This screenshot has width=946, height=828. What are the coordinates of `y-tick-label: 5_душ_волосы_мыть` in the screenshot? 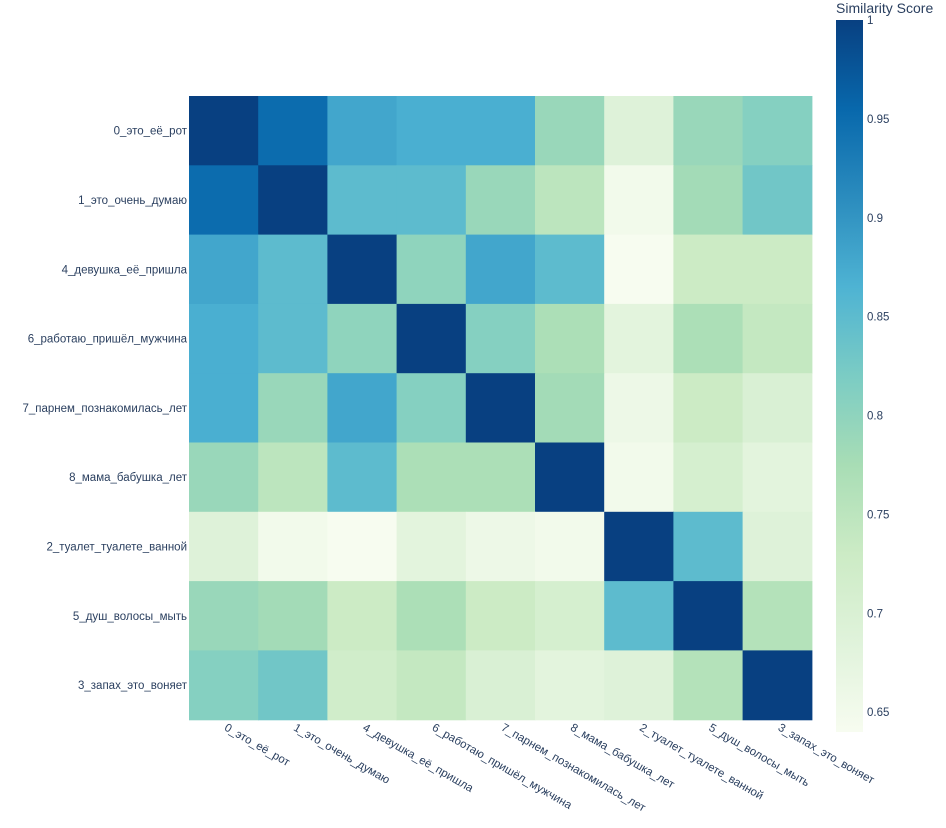 It's located at (130, 617).